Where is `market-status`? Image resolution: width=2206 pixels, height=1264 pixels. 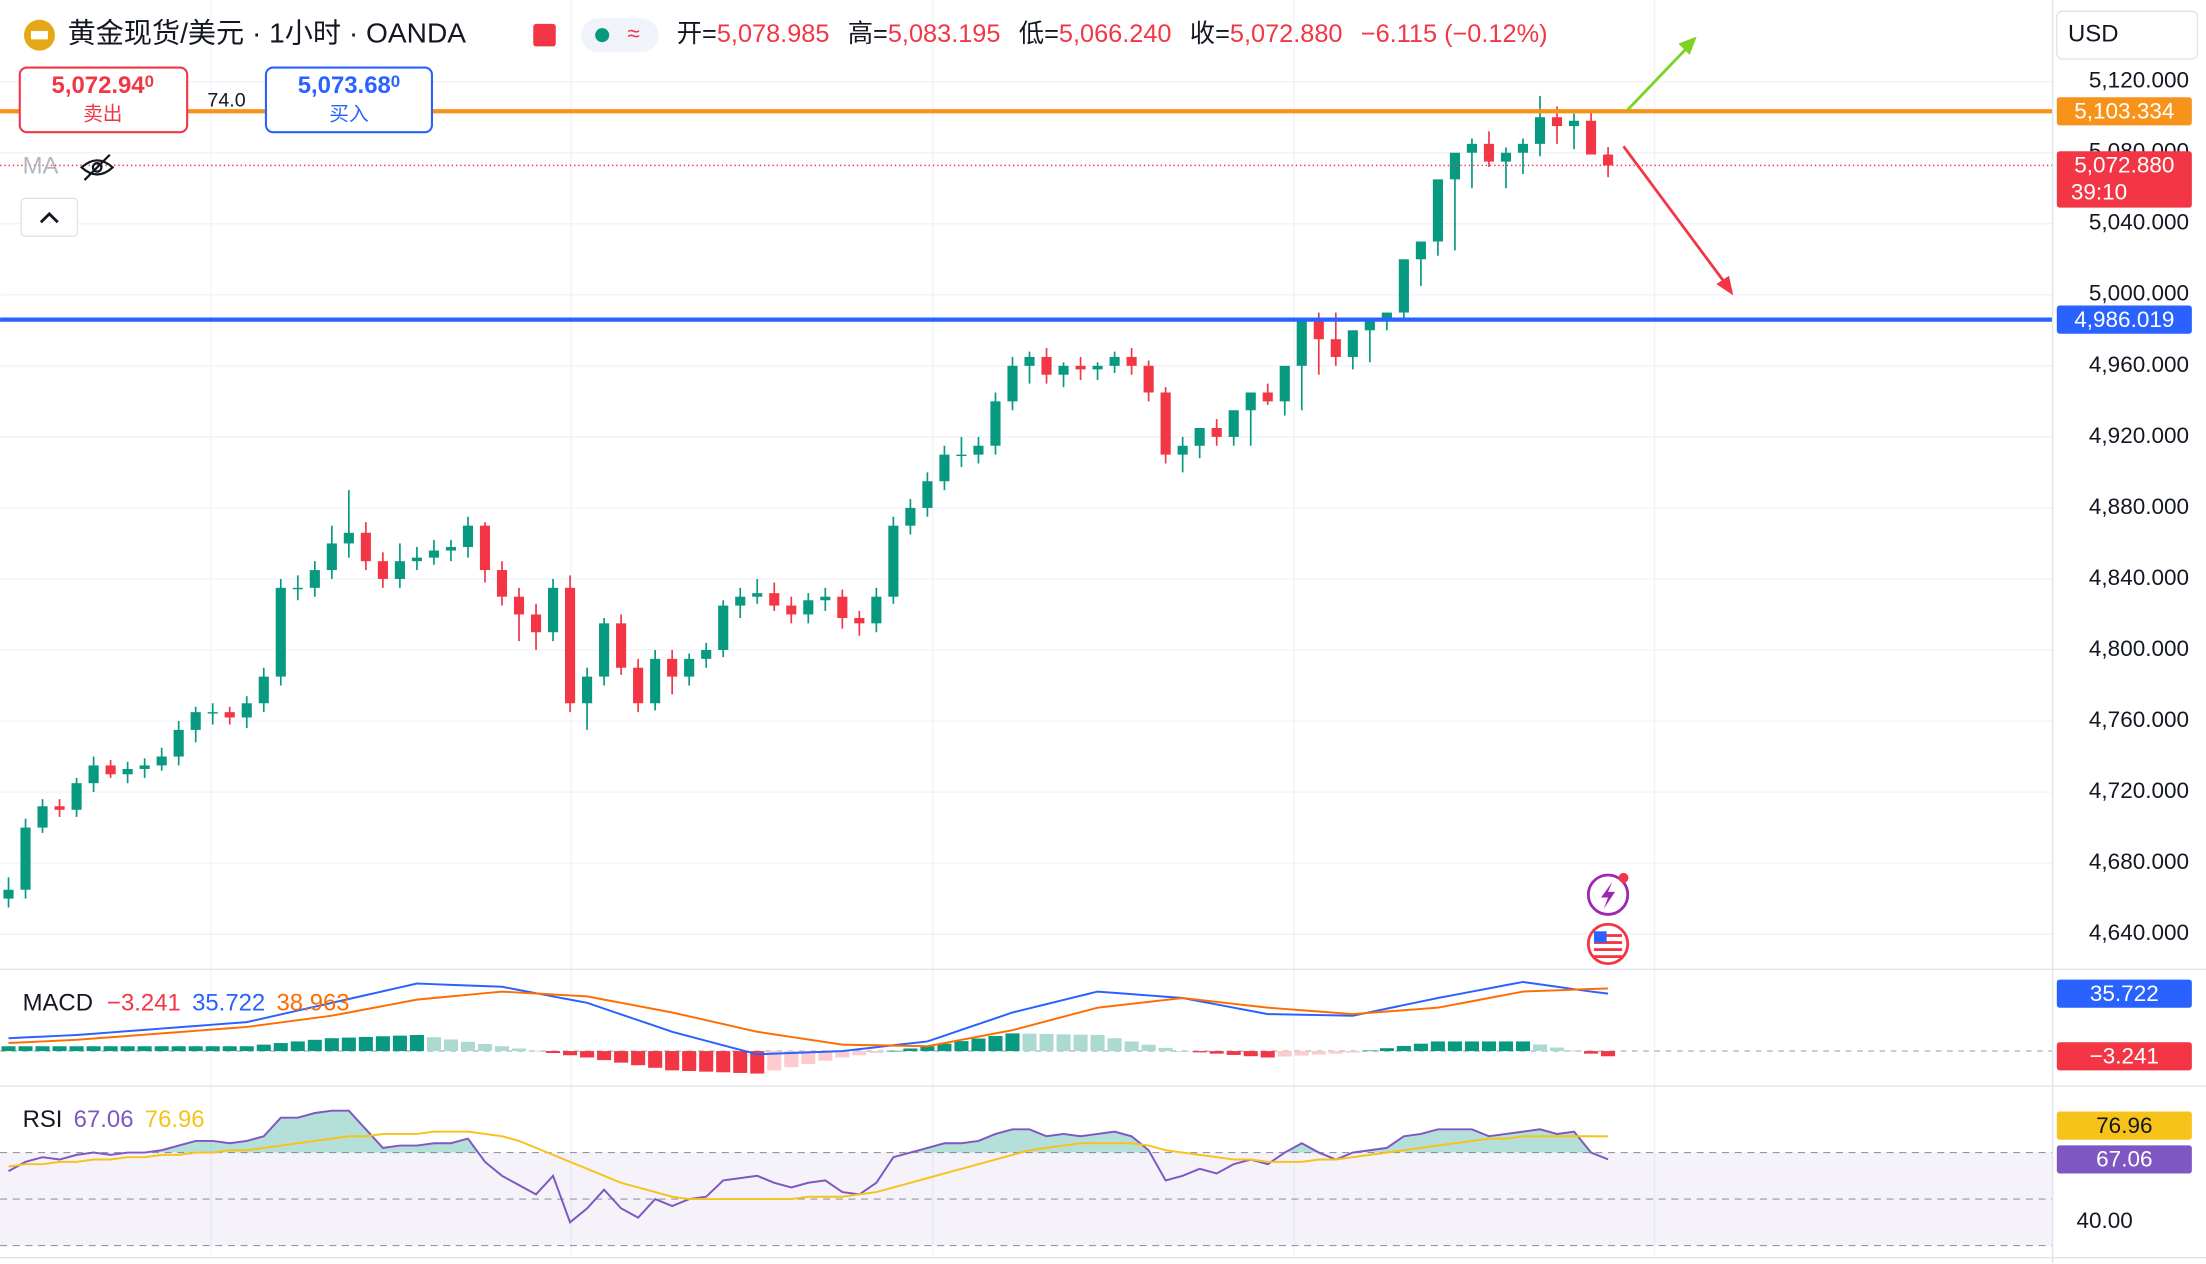 market-status is located at coordinates (544, 35).